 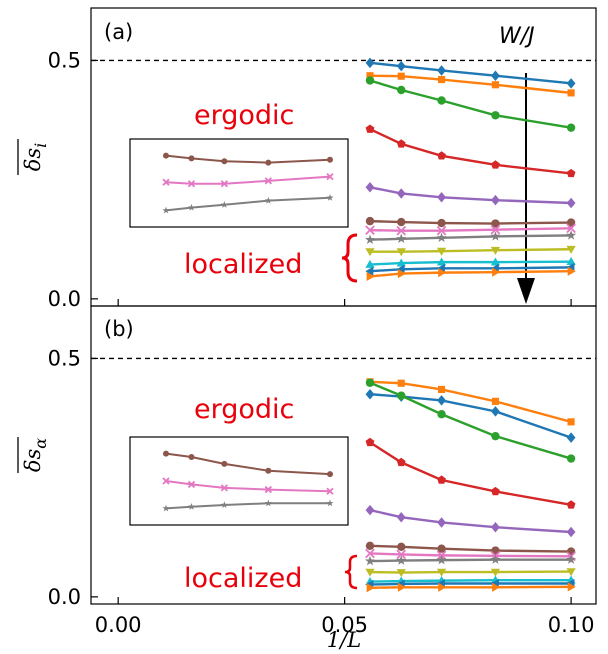 What do you see at coordinates (243, 264) in the screenshot?
I see `localized-label-a: localized` at bounding box center [243, 264].